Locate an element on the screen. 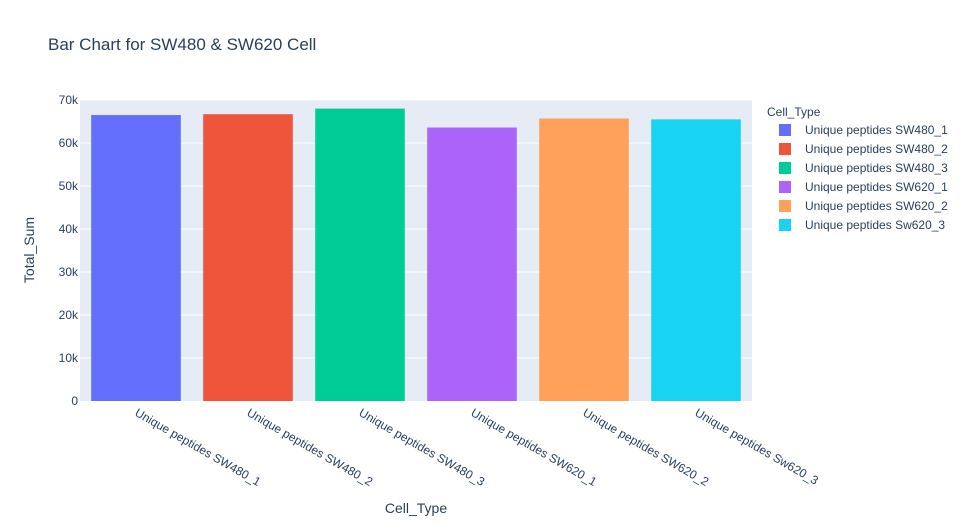 This screenshot has height=525, width=966. y-tick-label: 50k is located at coordinates (69, 186).